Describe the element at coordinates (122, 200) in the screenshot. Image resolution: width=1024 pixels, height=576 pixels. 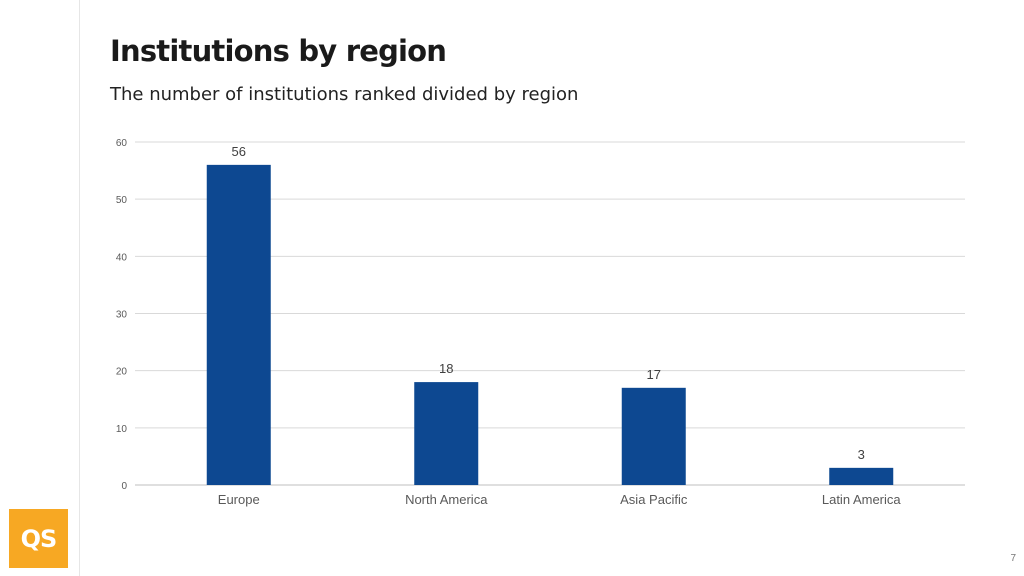
I see `y-tick-label: 50` at that location.